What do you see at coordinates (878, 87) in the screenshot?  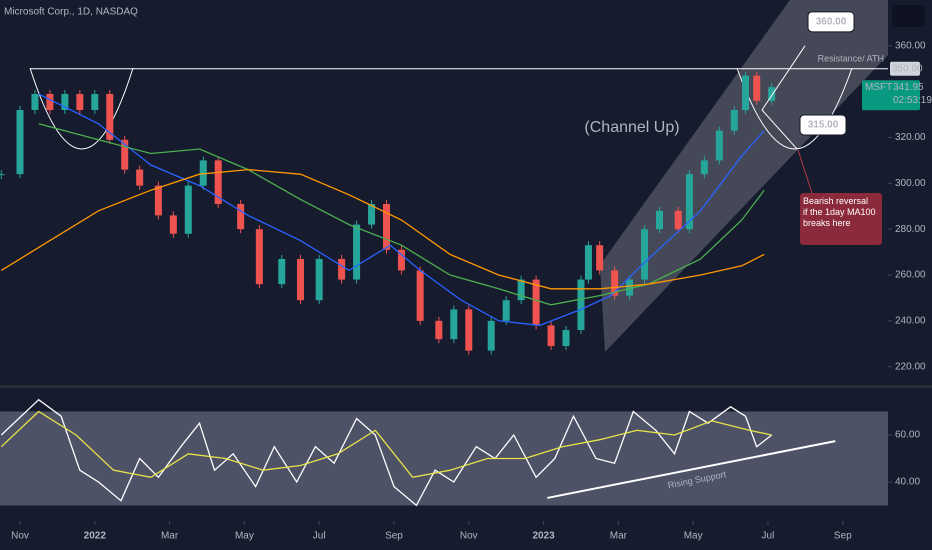 I see `ticker: MSFT` at bounding box center [878, 87].